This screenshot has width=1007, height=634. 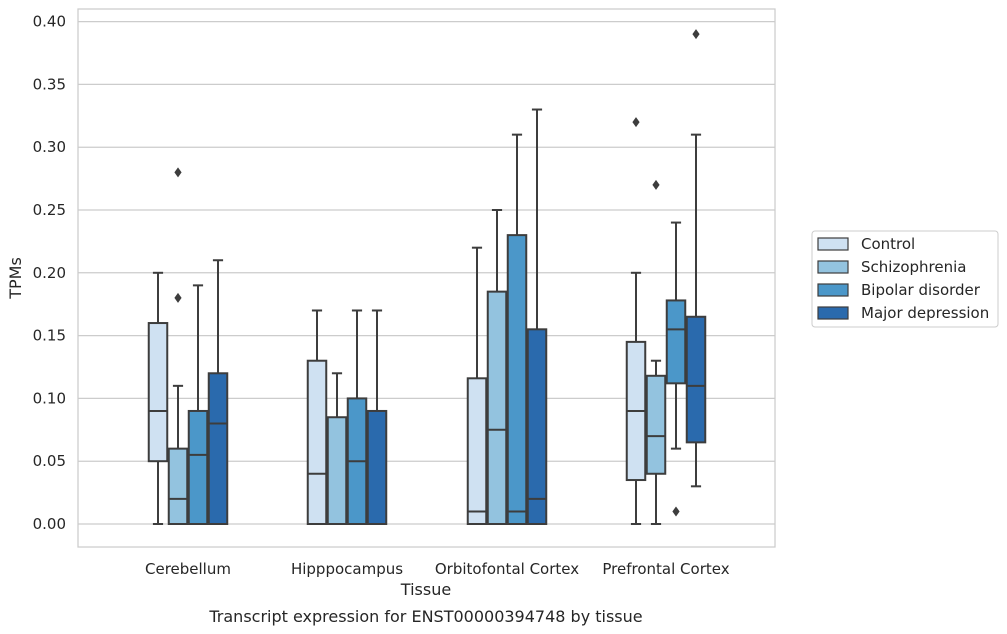 What do you see at coordinates (49, 147) in the screenshot?
I see `y-tick-label: 0.30` at bounding box center [49, 147].